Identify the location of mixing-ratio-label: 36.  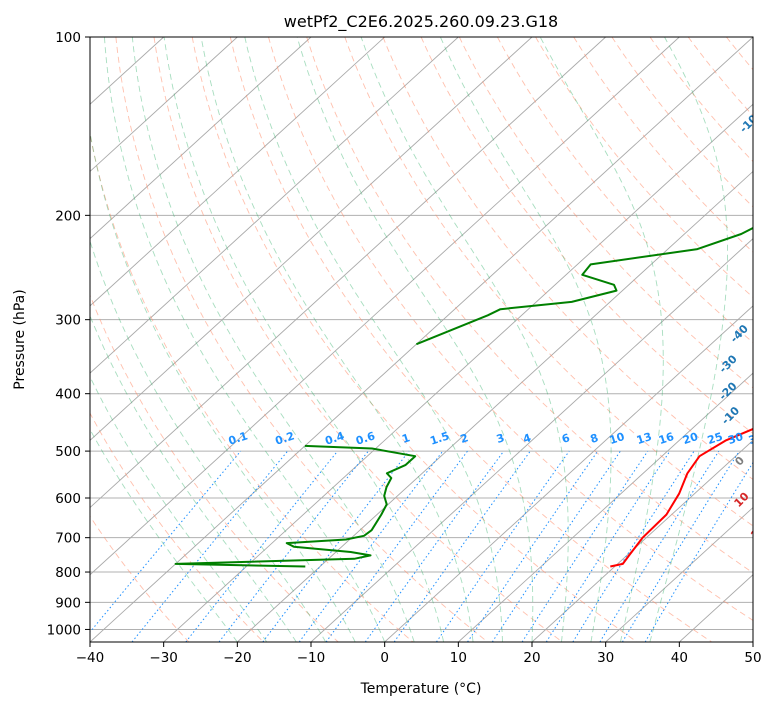
(756, 438).